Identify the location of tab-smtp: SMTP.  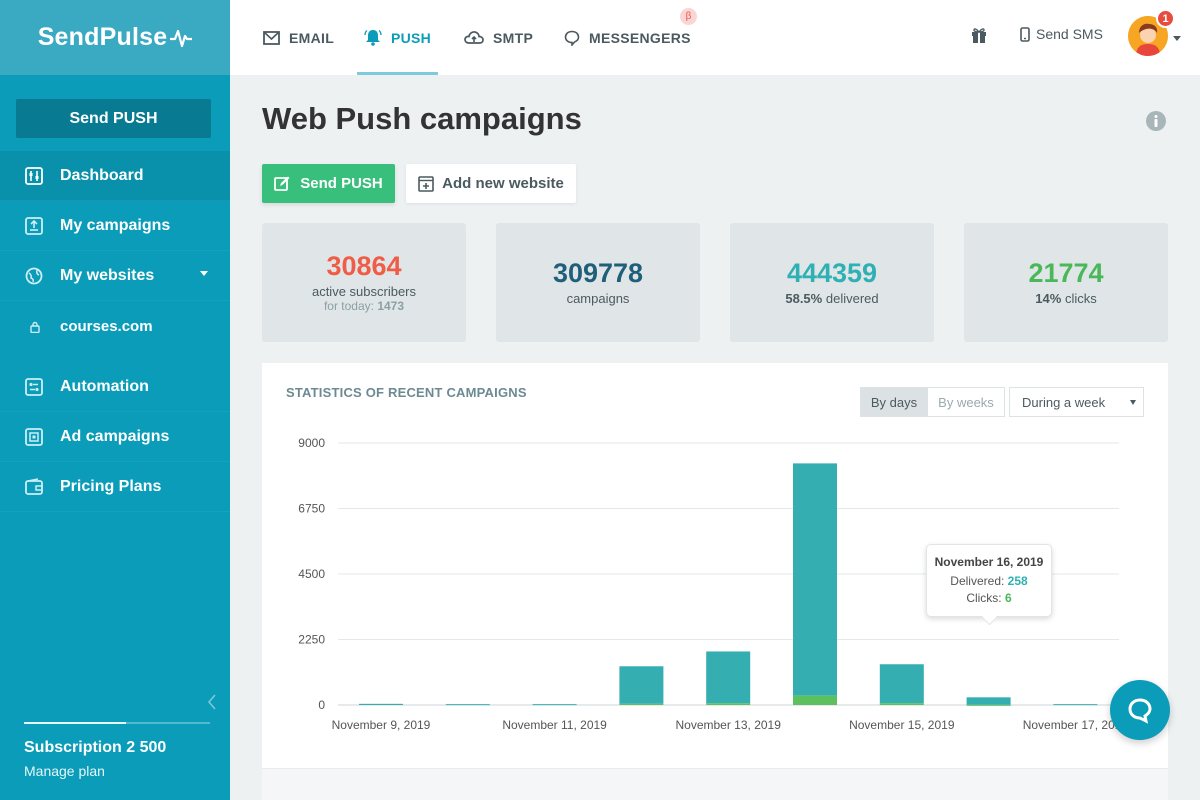
(498, 37).